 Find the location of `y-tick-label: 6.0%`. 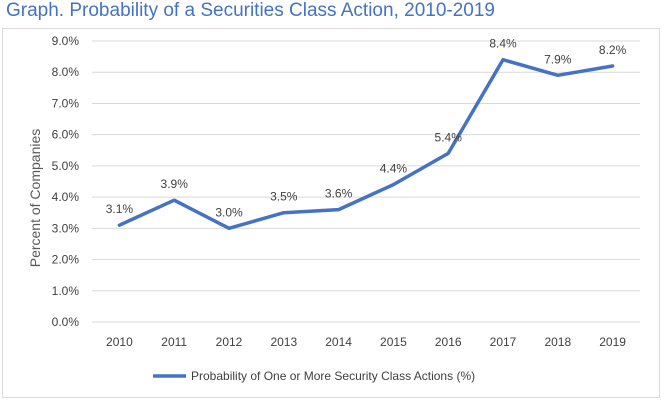

y-tick-label: 6.0% is located at coordinates (66, 135).